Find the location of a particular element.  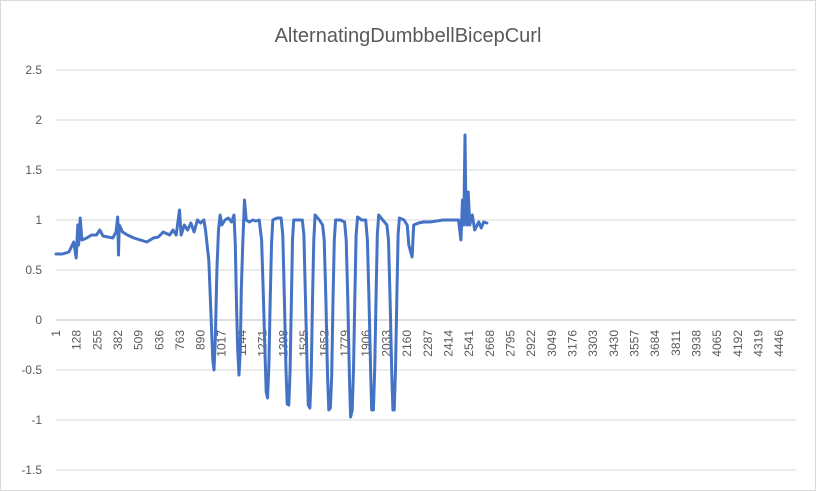

y-tick-label: -0.5 is located at coordinates (31, 370).